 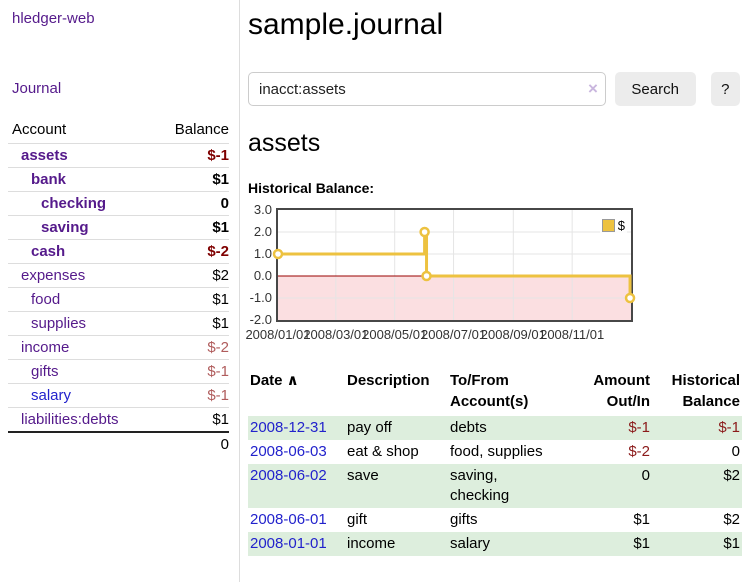 I want to click on search-button: Search, so click(x=655, y=89).